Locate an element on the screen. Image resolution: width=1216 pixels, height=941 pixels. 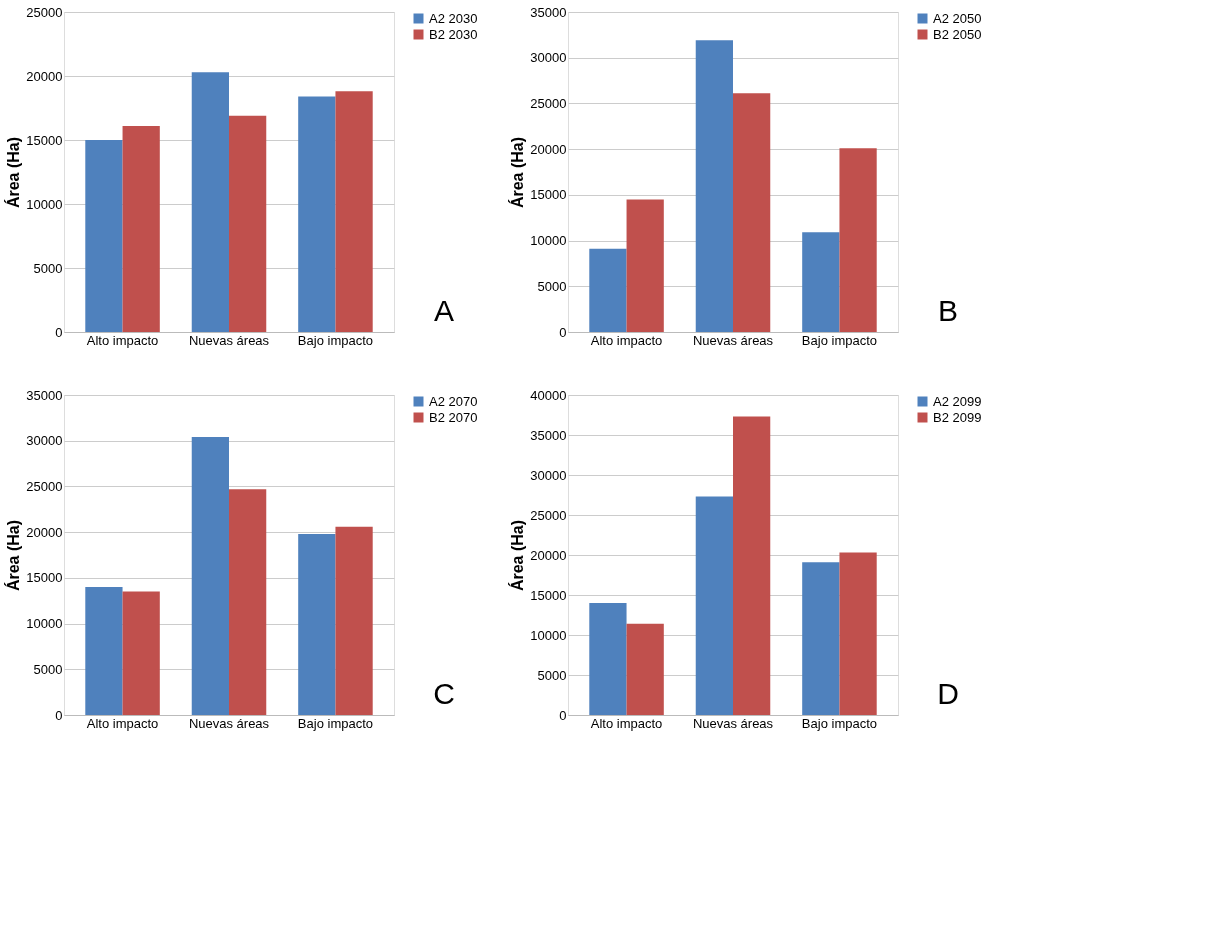
text: A is located at coordinates (444, 310).